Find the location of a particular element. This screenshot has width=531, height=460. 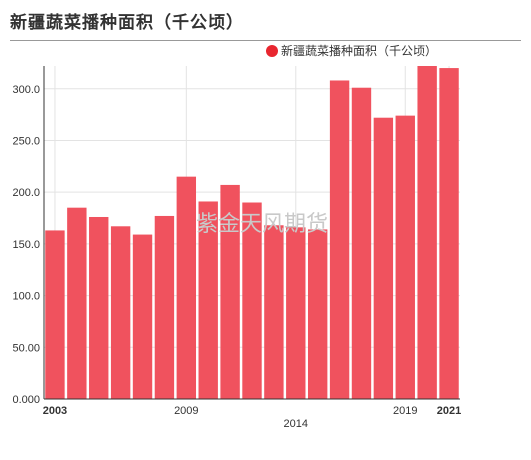

bar-2016 is located at coordinates (339, 239).